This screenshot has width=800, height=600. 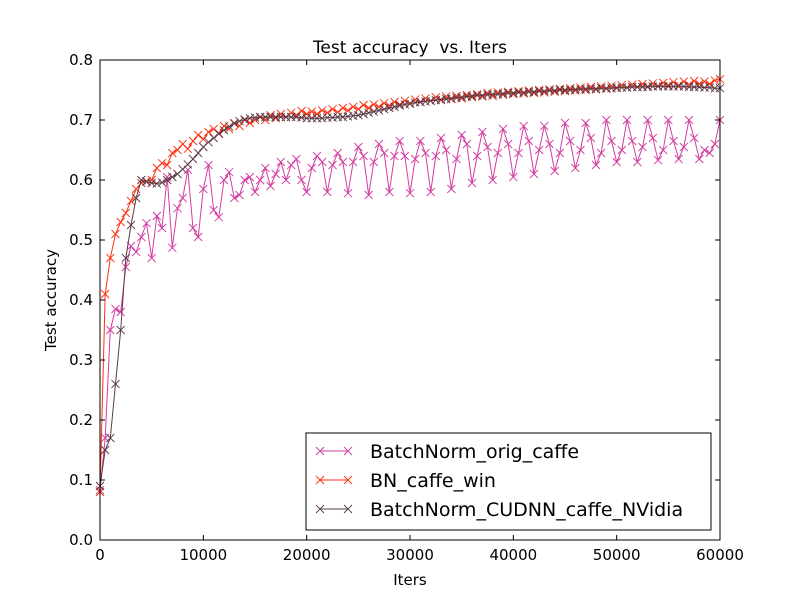 What do you see at coordinates (81, 360) in the screenshot?
I see `y-tick-label: 0.3` at bounding box center [81, 360].